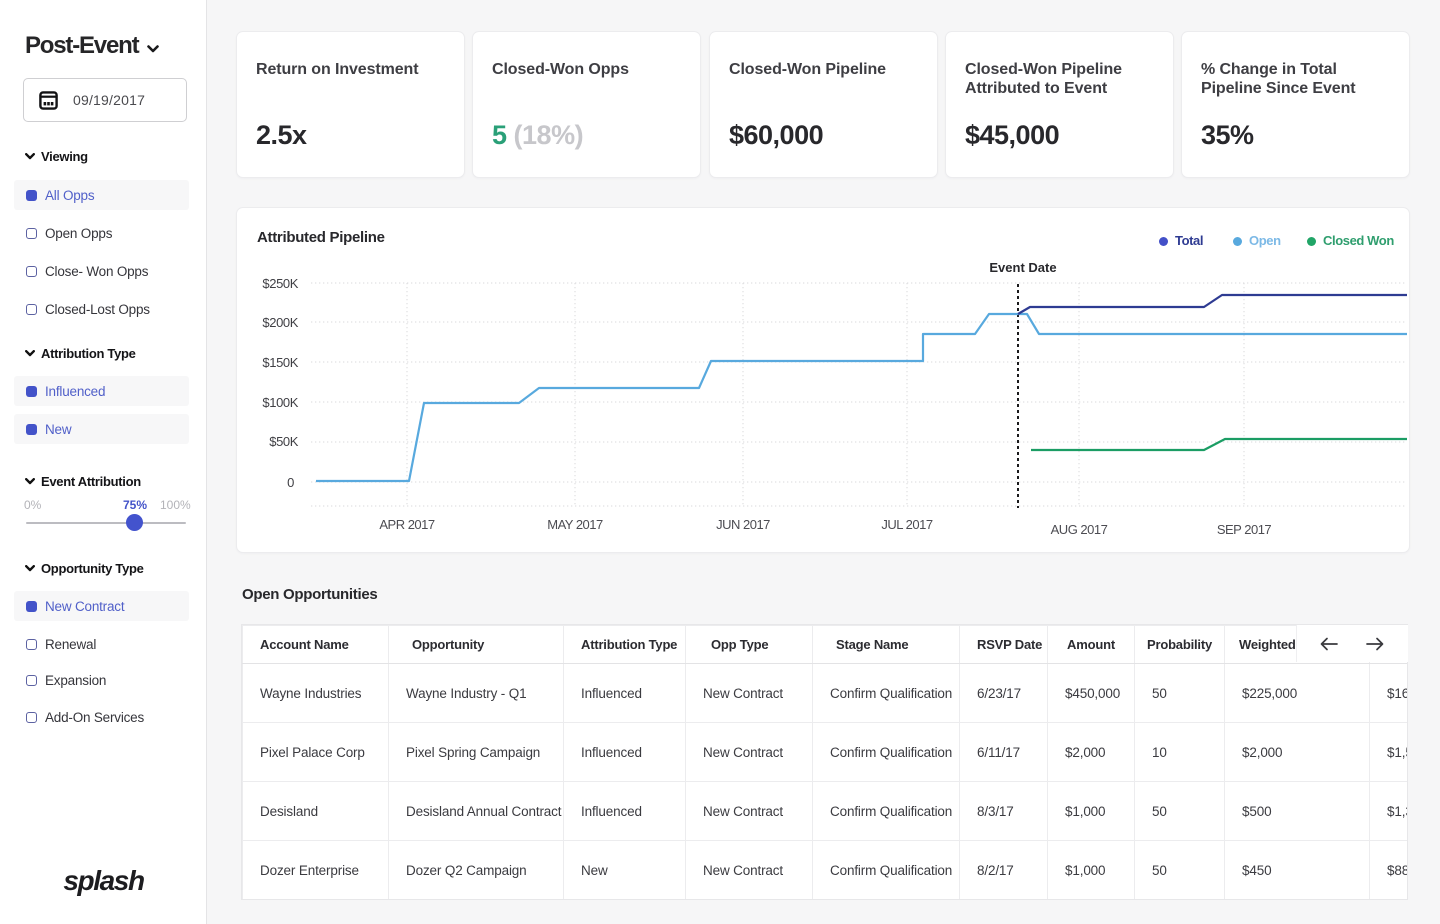 The height and width of the screenshot is (924, 1440). Describe the element at coordinates (575, 524) in the screenshot. I see `svg-text: MAY 2017` at that location.